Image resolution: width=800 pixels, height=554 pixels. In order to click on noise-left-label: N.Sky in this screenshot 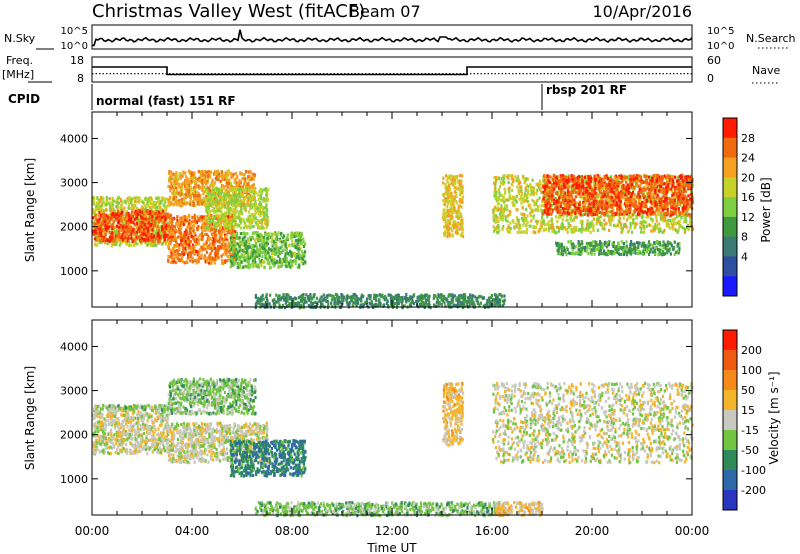, I will do `click(20, 38)`.